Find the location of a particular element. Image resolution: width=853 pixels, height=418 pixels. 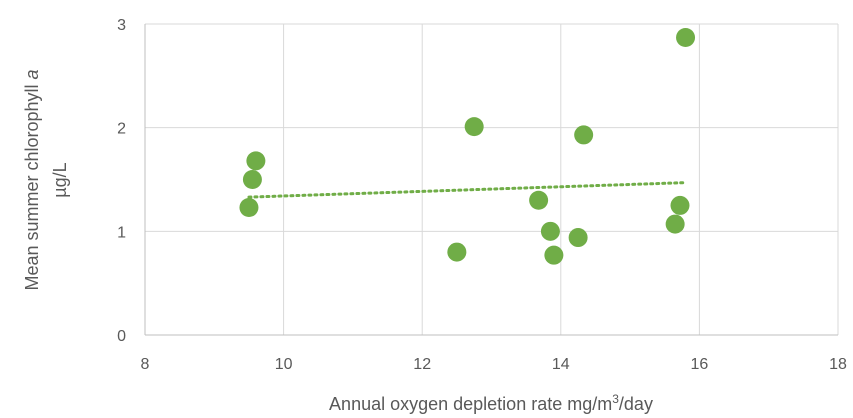

y-tick-label: 3 is located at coordinates (121, 25).